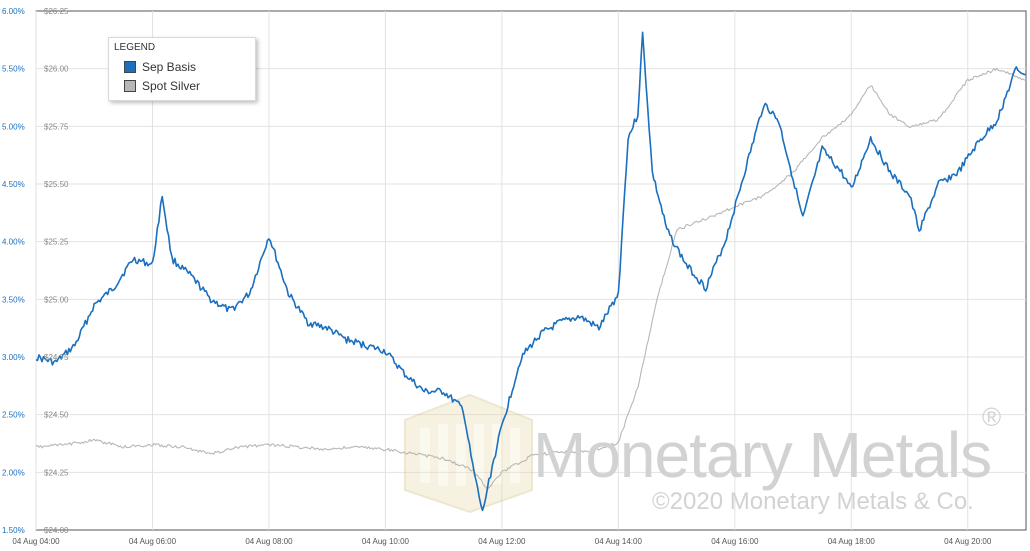 The width and height of the screenshot is (1030, 551). Describe the element at coordinates (56, 242) in the screenshot. I see `y-right-tick-label: $25.25` at that location.